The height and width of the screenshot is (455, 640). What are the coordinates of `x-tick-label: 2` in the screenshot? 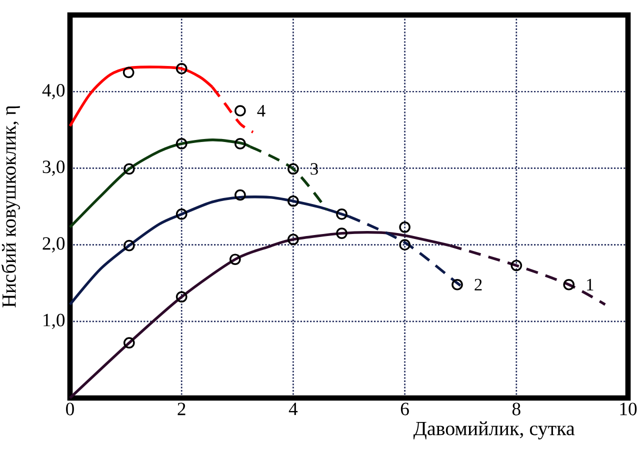 It's located at (182, 409).